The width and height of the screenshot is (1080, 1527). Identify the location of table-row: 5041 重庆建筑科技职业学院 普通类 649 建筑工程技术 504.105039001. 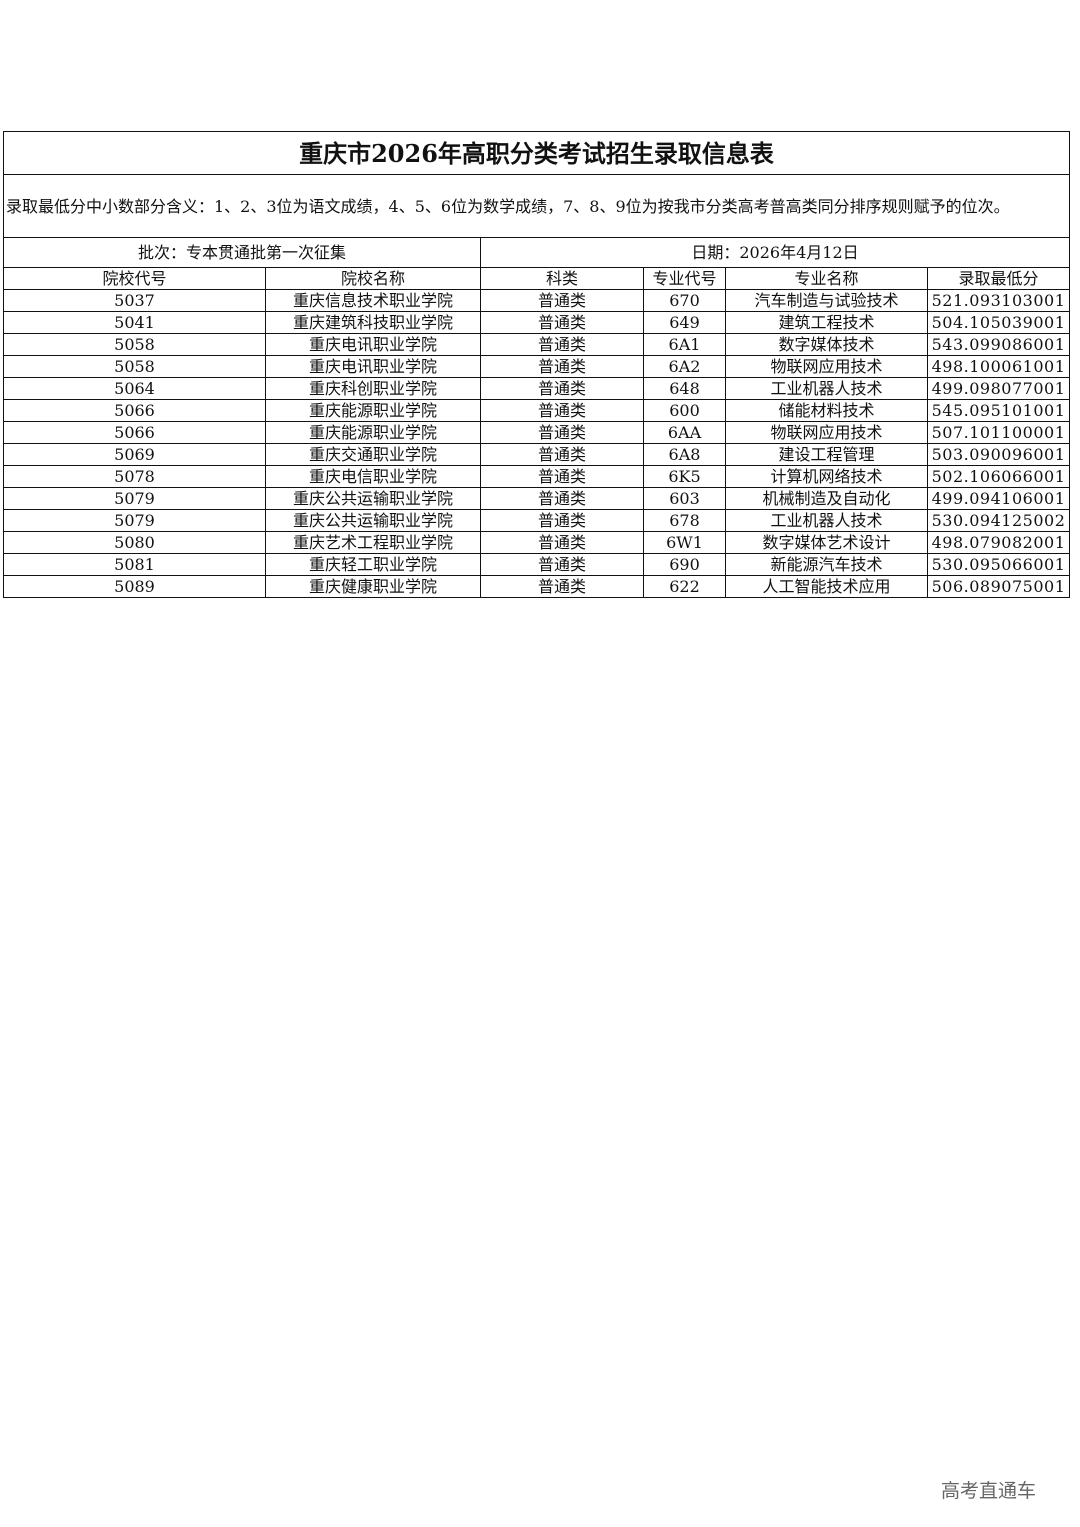
(537, 322).